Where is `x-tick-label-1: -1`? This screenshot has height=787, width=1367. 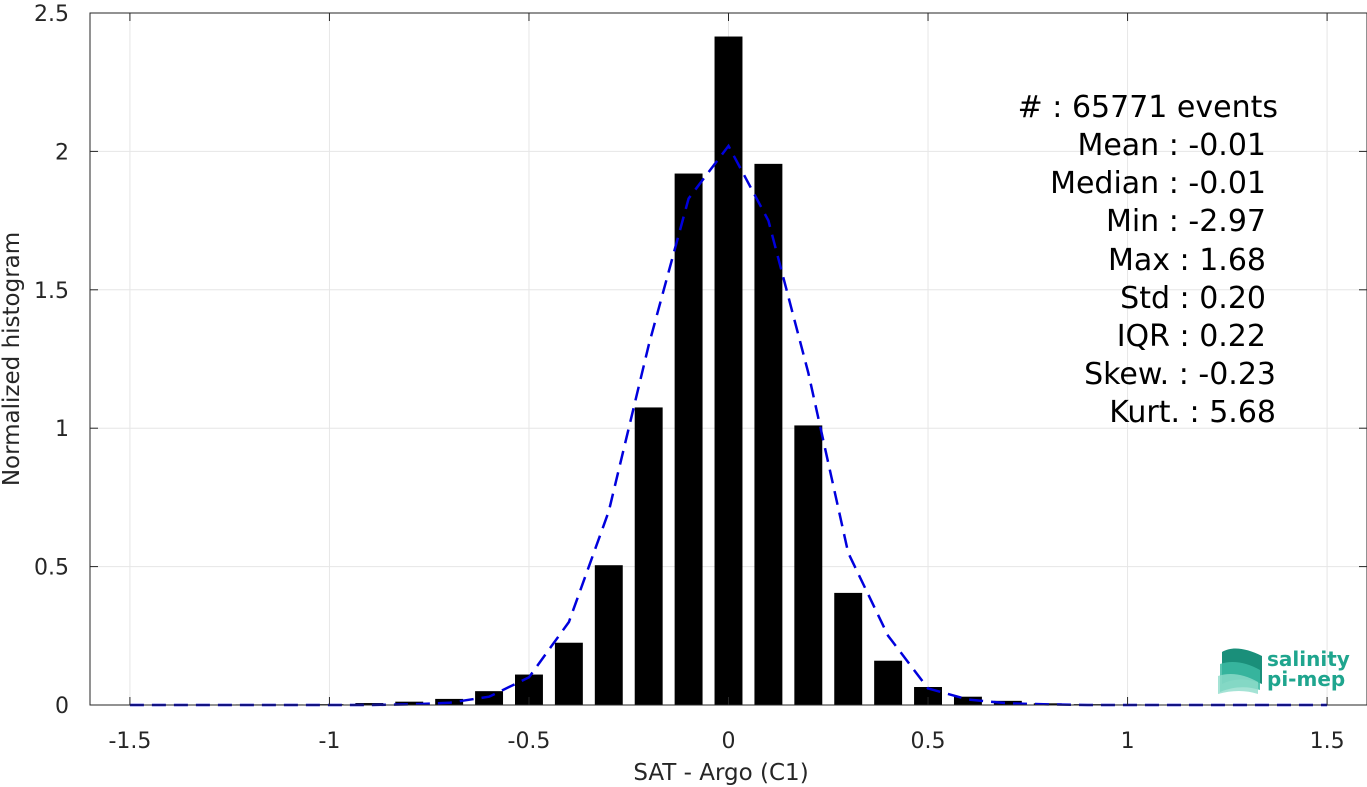 x-tick-label-1: -1 is located at coordinates (329, 741).